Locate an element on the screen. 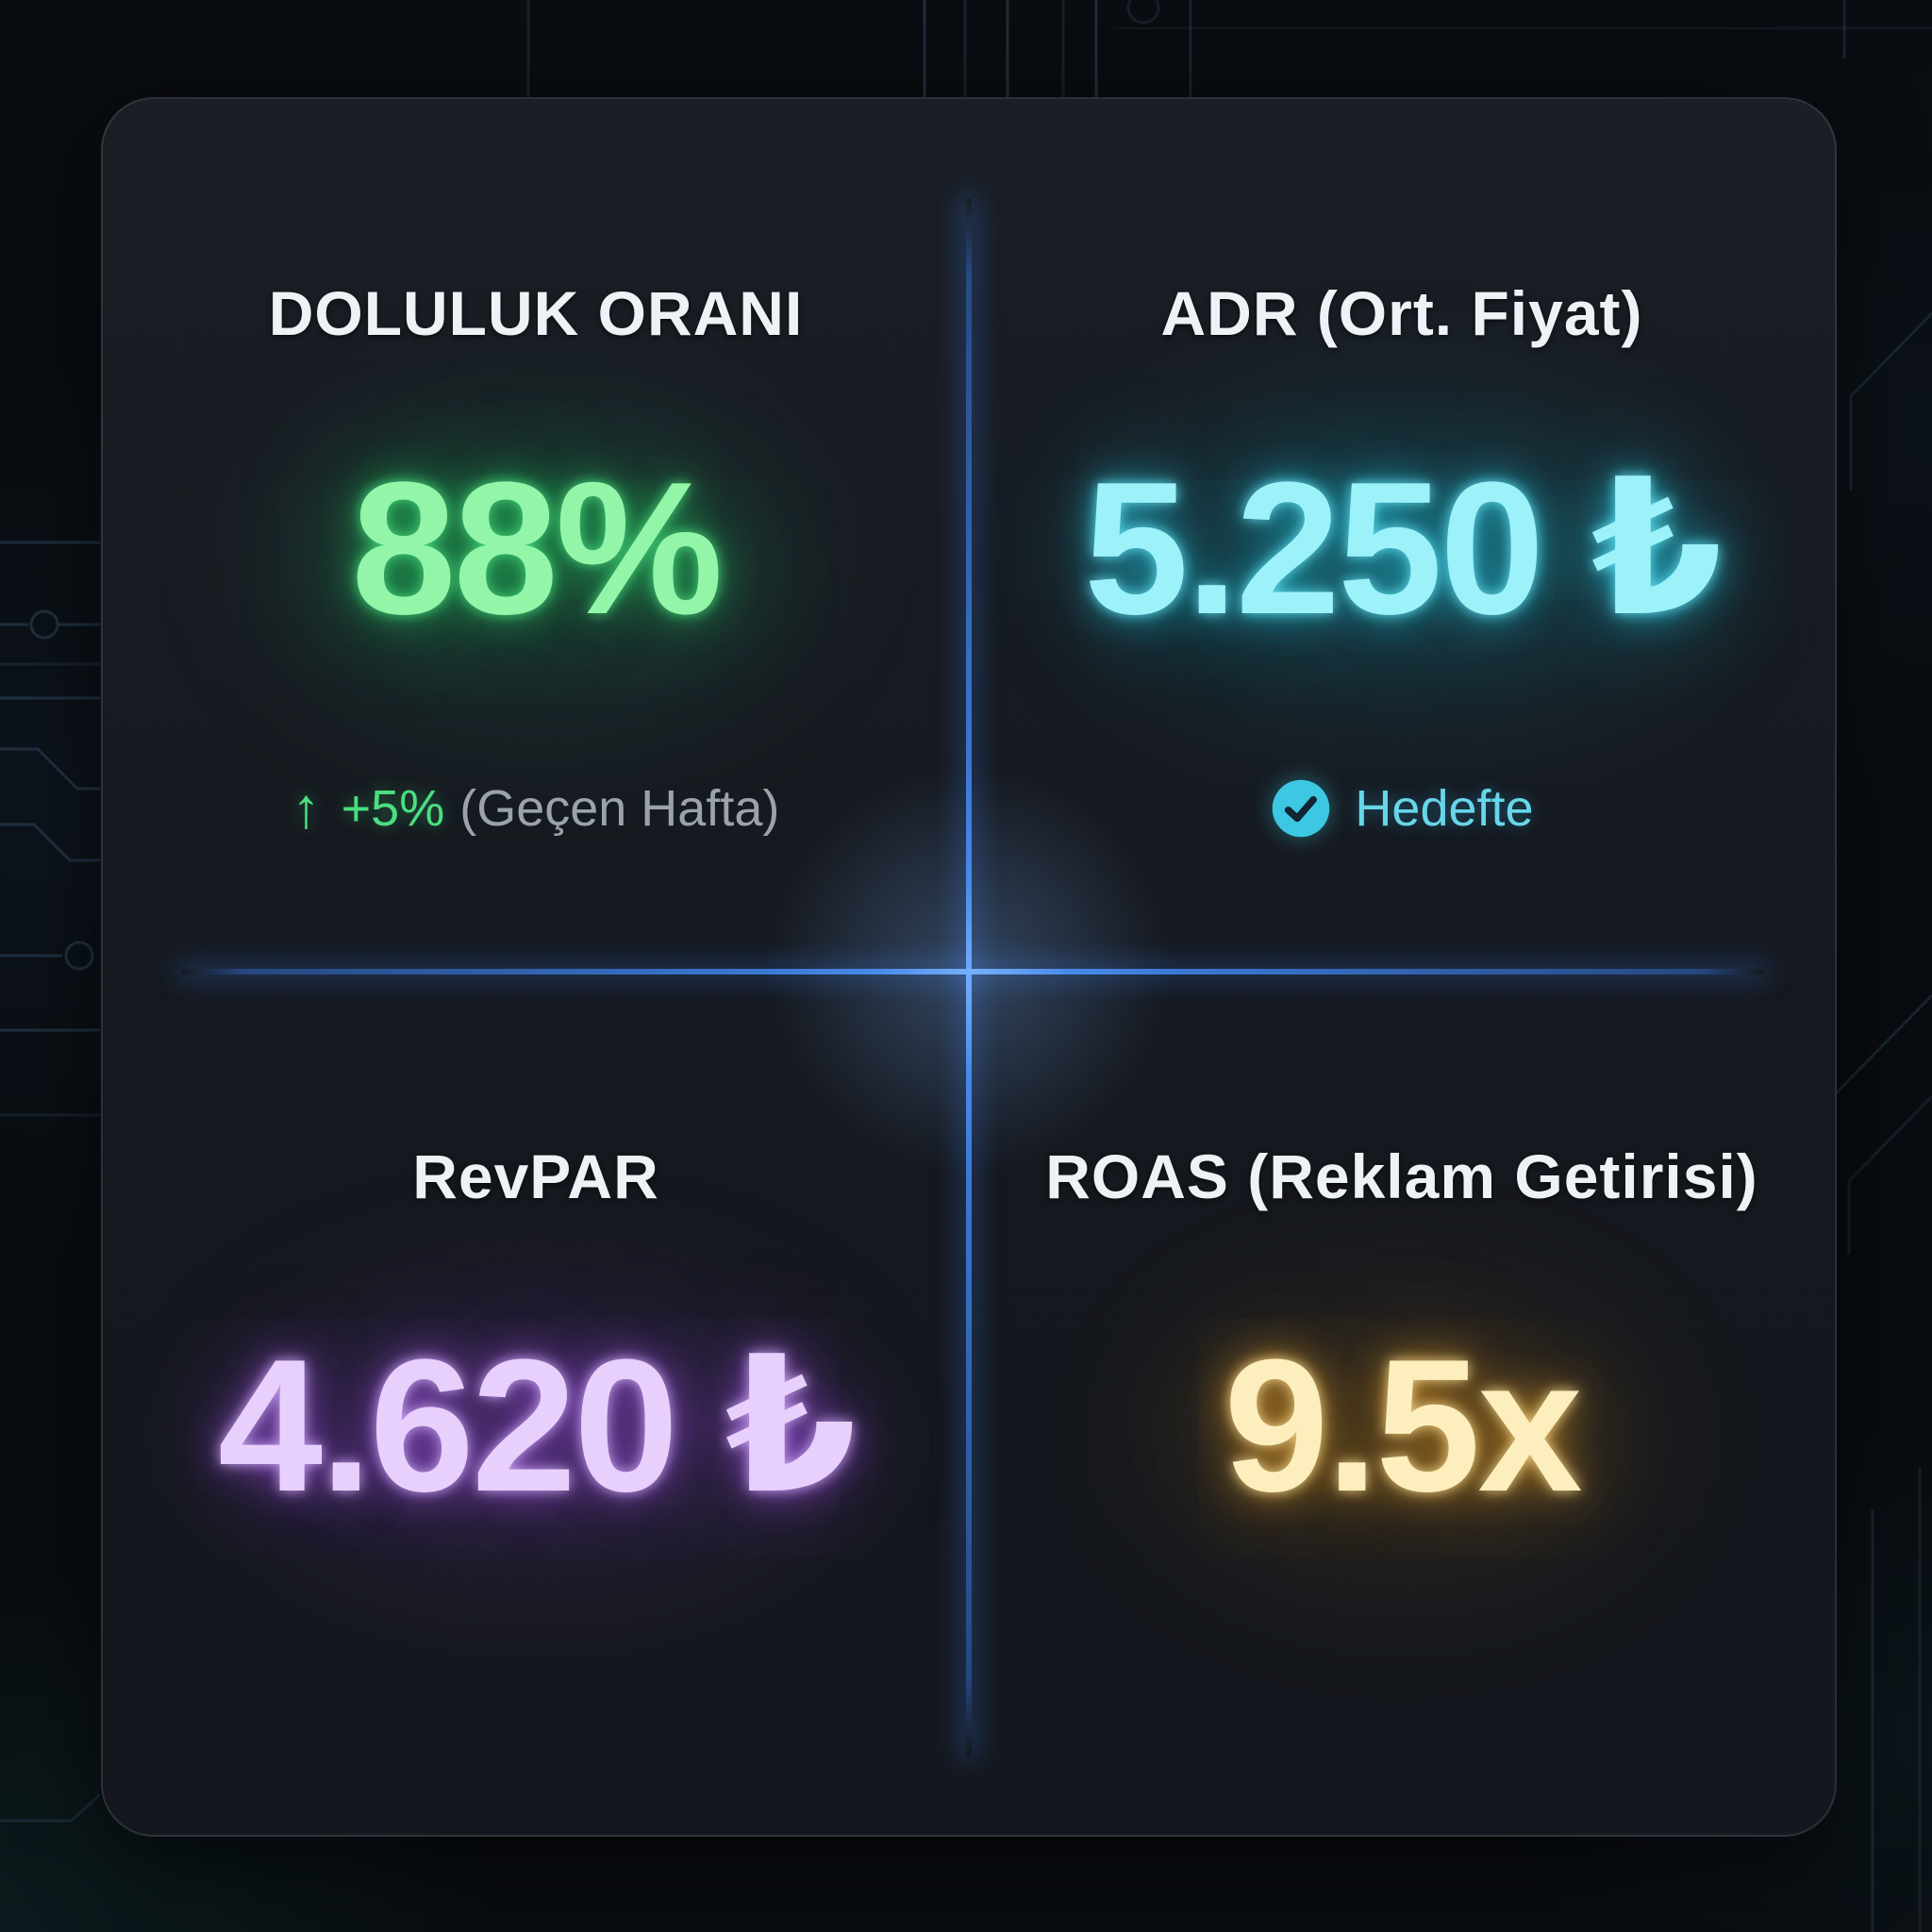  vertical-divider is located at coordinates (969, 978).